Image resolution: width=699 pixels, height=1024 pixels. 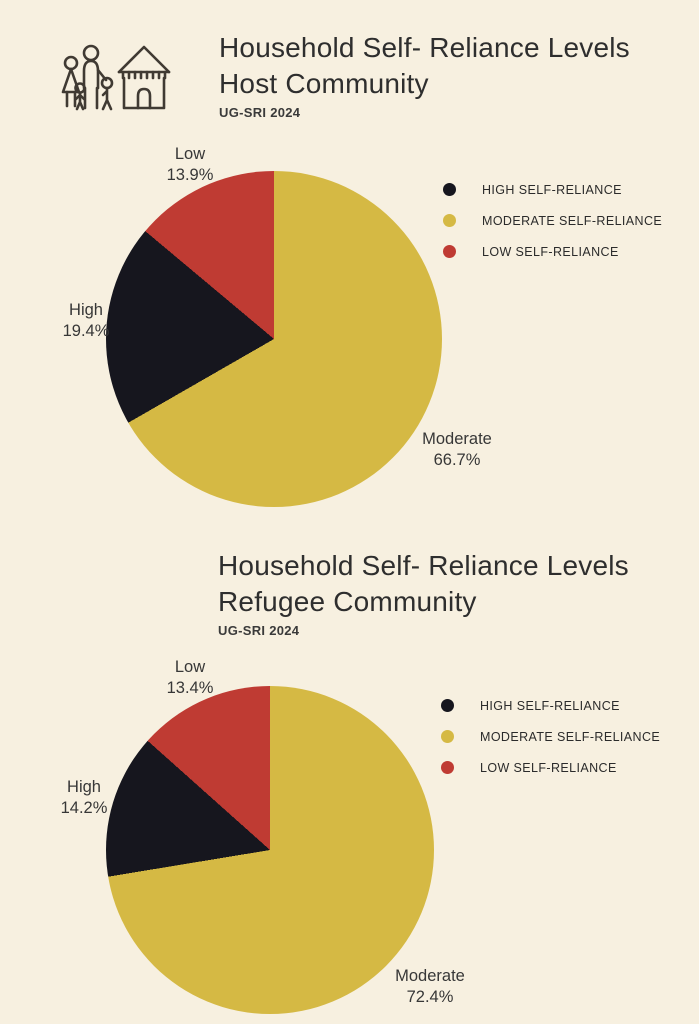 I want to click on chart1-title-line2: Host Community, so click(x=324, y=83).